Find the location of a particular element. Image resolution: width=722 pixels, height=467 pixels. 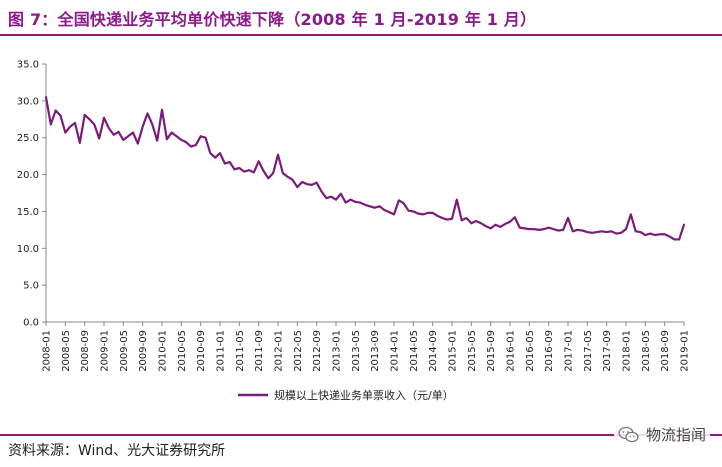

y-tick-label: 25.0 is located at coordinates (28, 138).